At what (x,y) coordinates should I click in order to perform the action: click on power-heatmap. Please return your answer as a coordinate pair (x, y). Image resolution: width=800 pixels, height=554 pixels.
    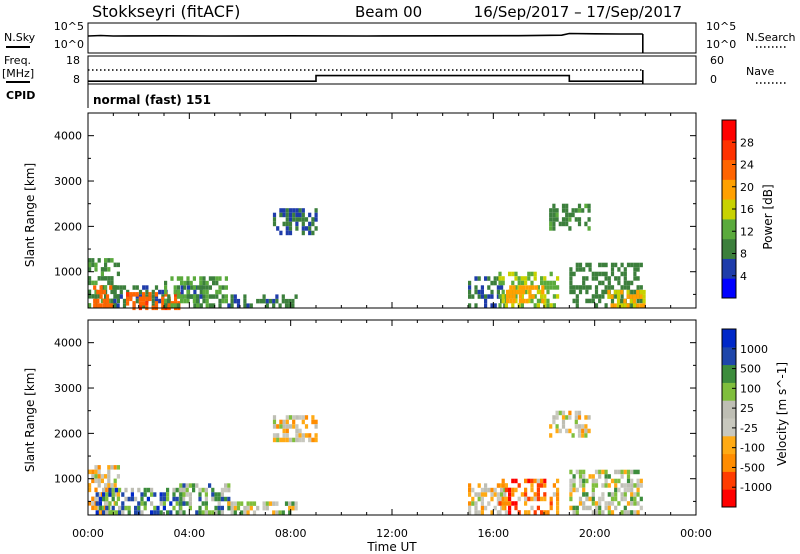
    Looking at the image, I should click on (367, 257).